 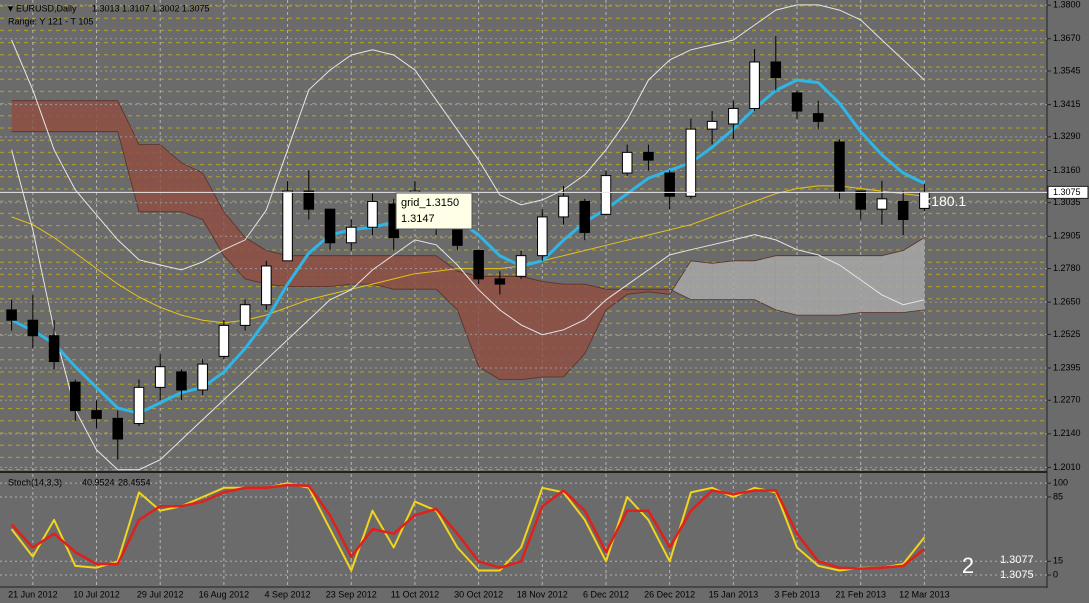 What do you see at coordinates (1067, 433) in the screenshot?
I see `y-tick-label: 1.2140` at bounding box center [1067, 433].